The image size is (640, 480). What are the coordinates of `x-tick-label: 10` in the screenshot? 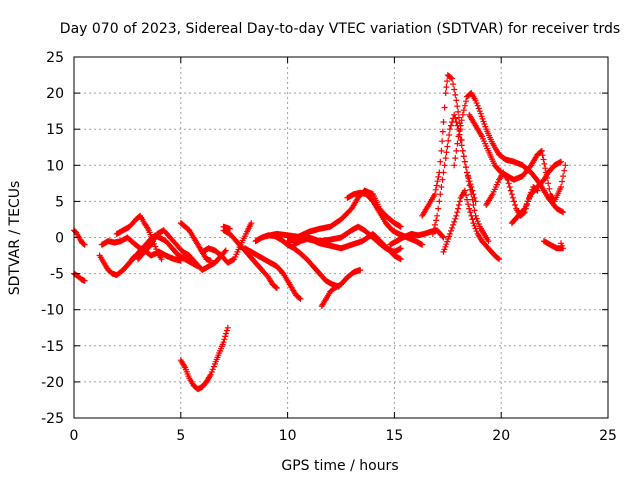 It's located at (288, 436).